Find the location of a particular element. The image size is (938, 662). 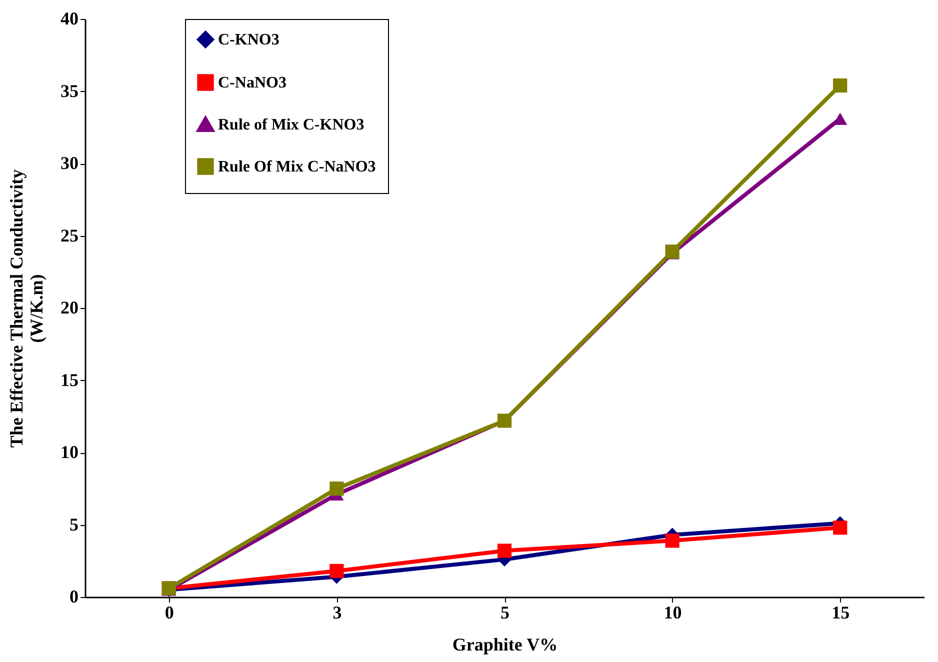

y-tick-label: 15 is located at coordinates (69, 380).